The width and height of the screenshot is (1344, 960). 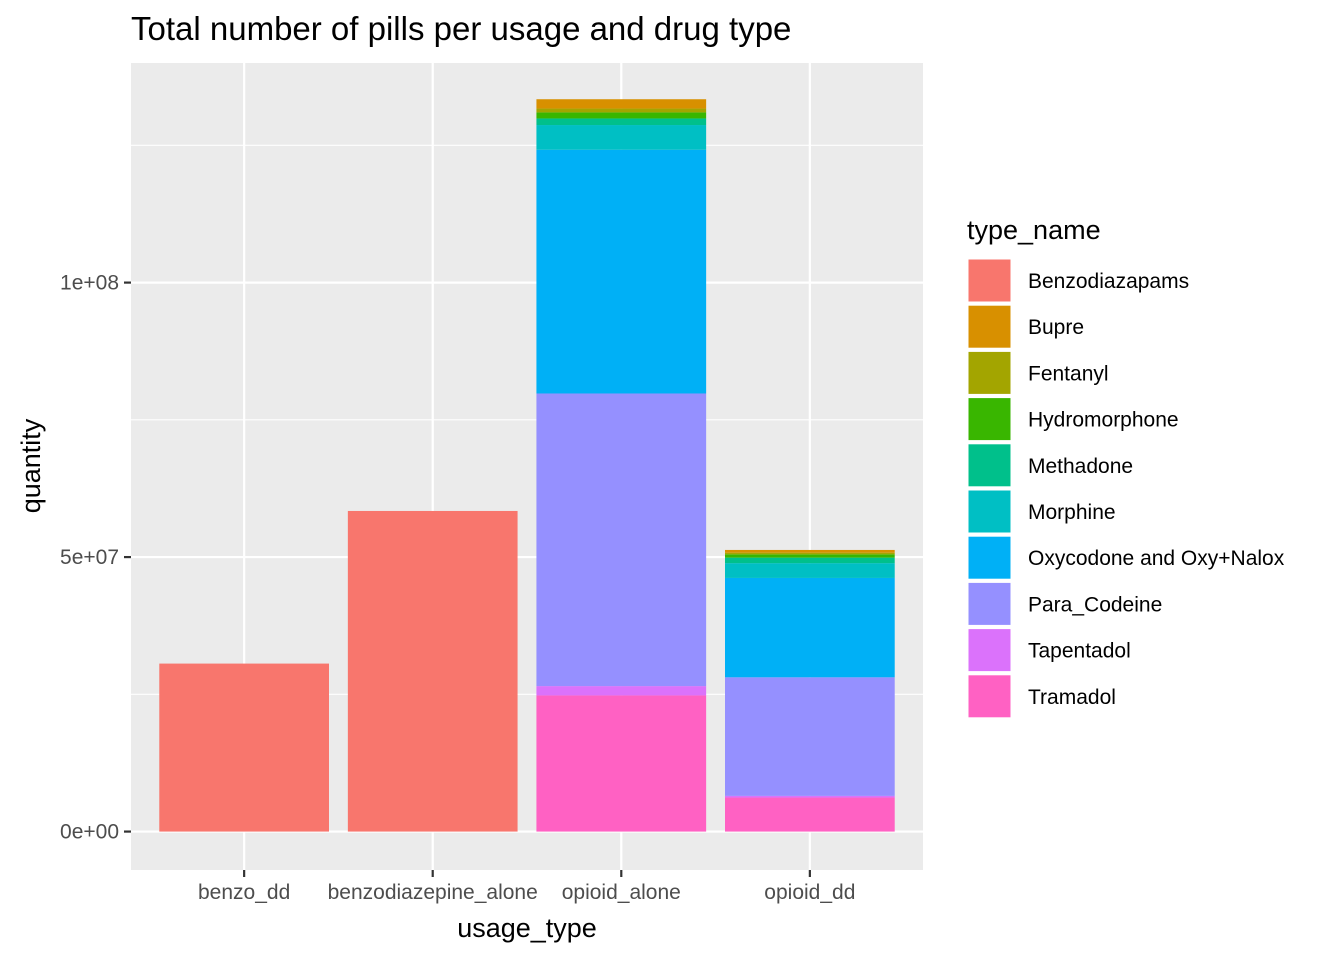 What do you see at coordinates (1156, 558) in the screenshot?
I see `legend-label: Oxycodone and Oxy+Nalox` at bounding box center [1156, 558].